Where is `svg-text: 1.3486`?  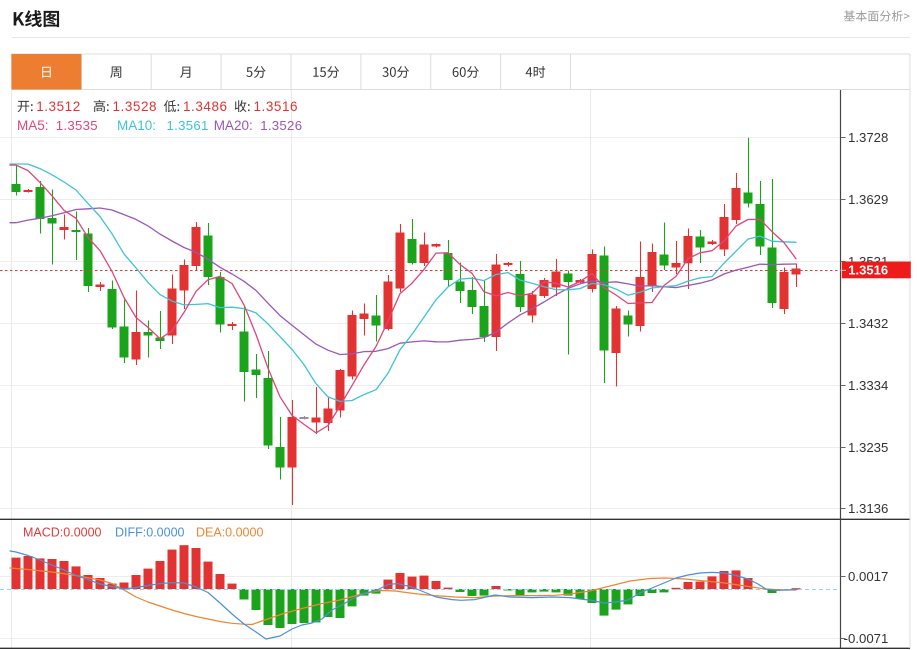 svg-text: 1.3486 is located at coordinates (205, 106).